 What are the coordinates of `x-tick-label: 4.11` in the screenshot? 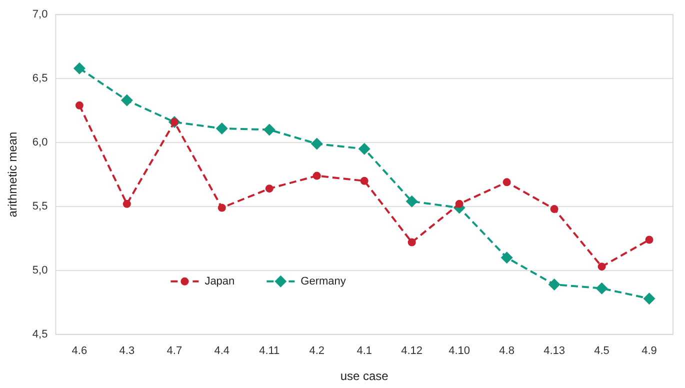 It's located at (269, 351).